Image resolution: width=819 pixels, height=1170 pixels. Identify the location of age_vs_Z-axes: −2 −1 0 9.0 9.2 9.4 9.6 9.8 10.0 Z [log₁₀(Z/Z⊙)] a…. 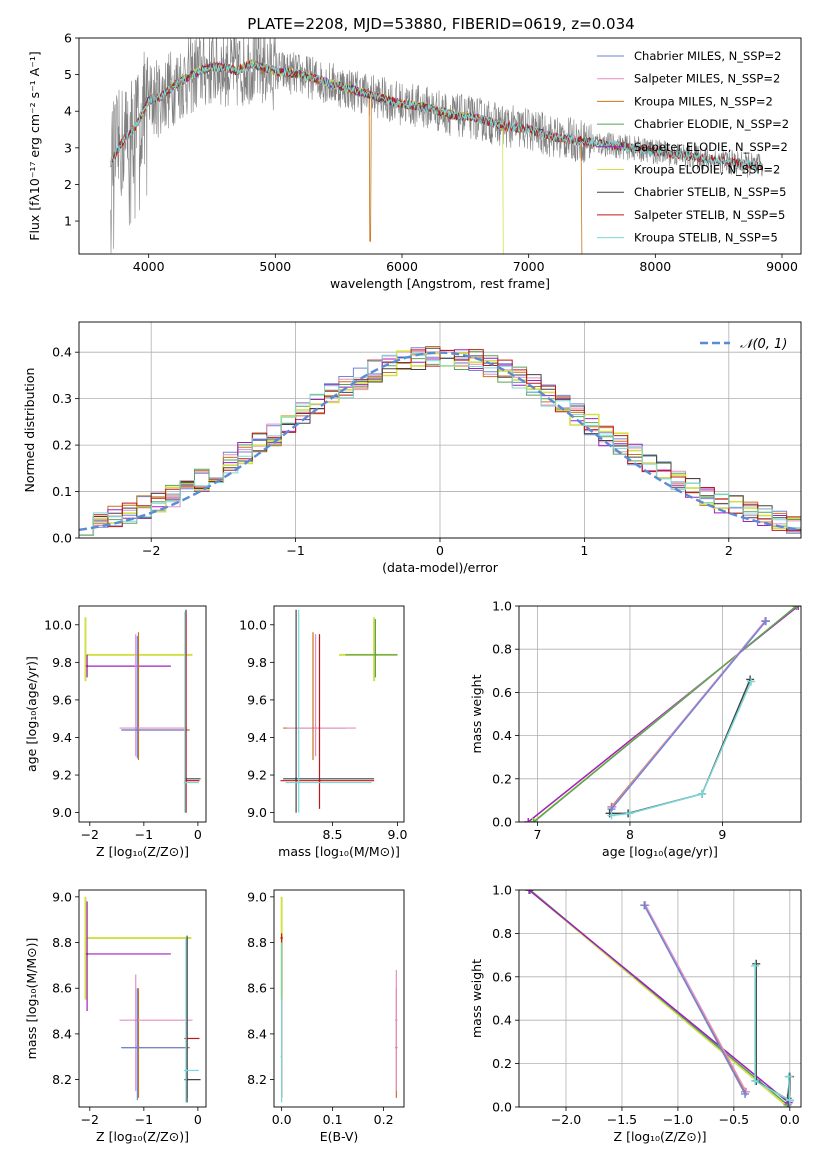
(113, 738).